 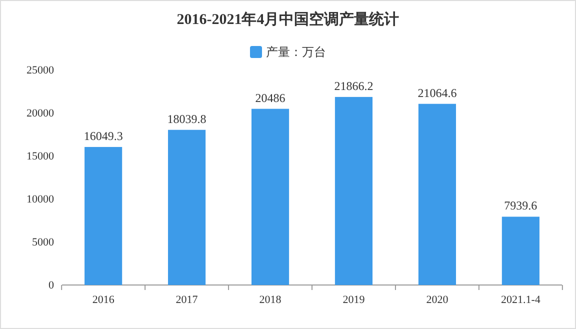 What do you see at coordinates (40, 70) in the screenshot?
I see `y-tick-label: 25000` at bounding box center [40, 70].